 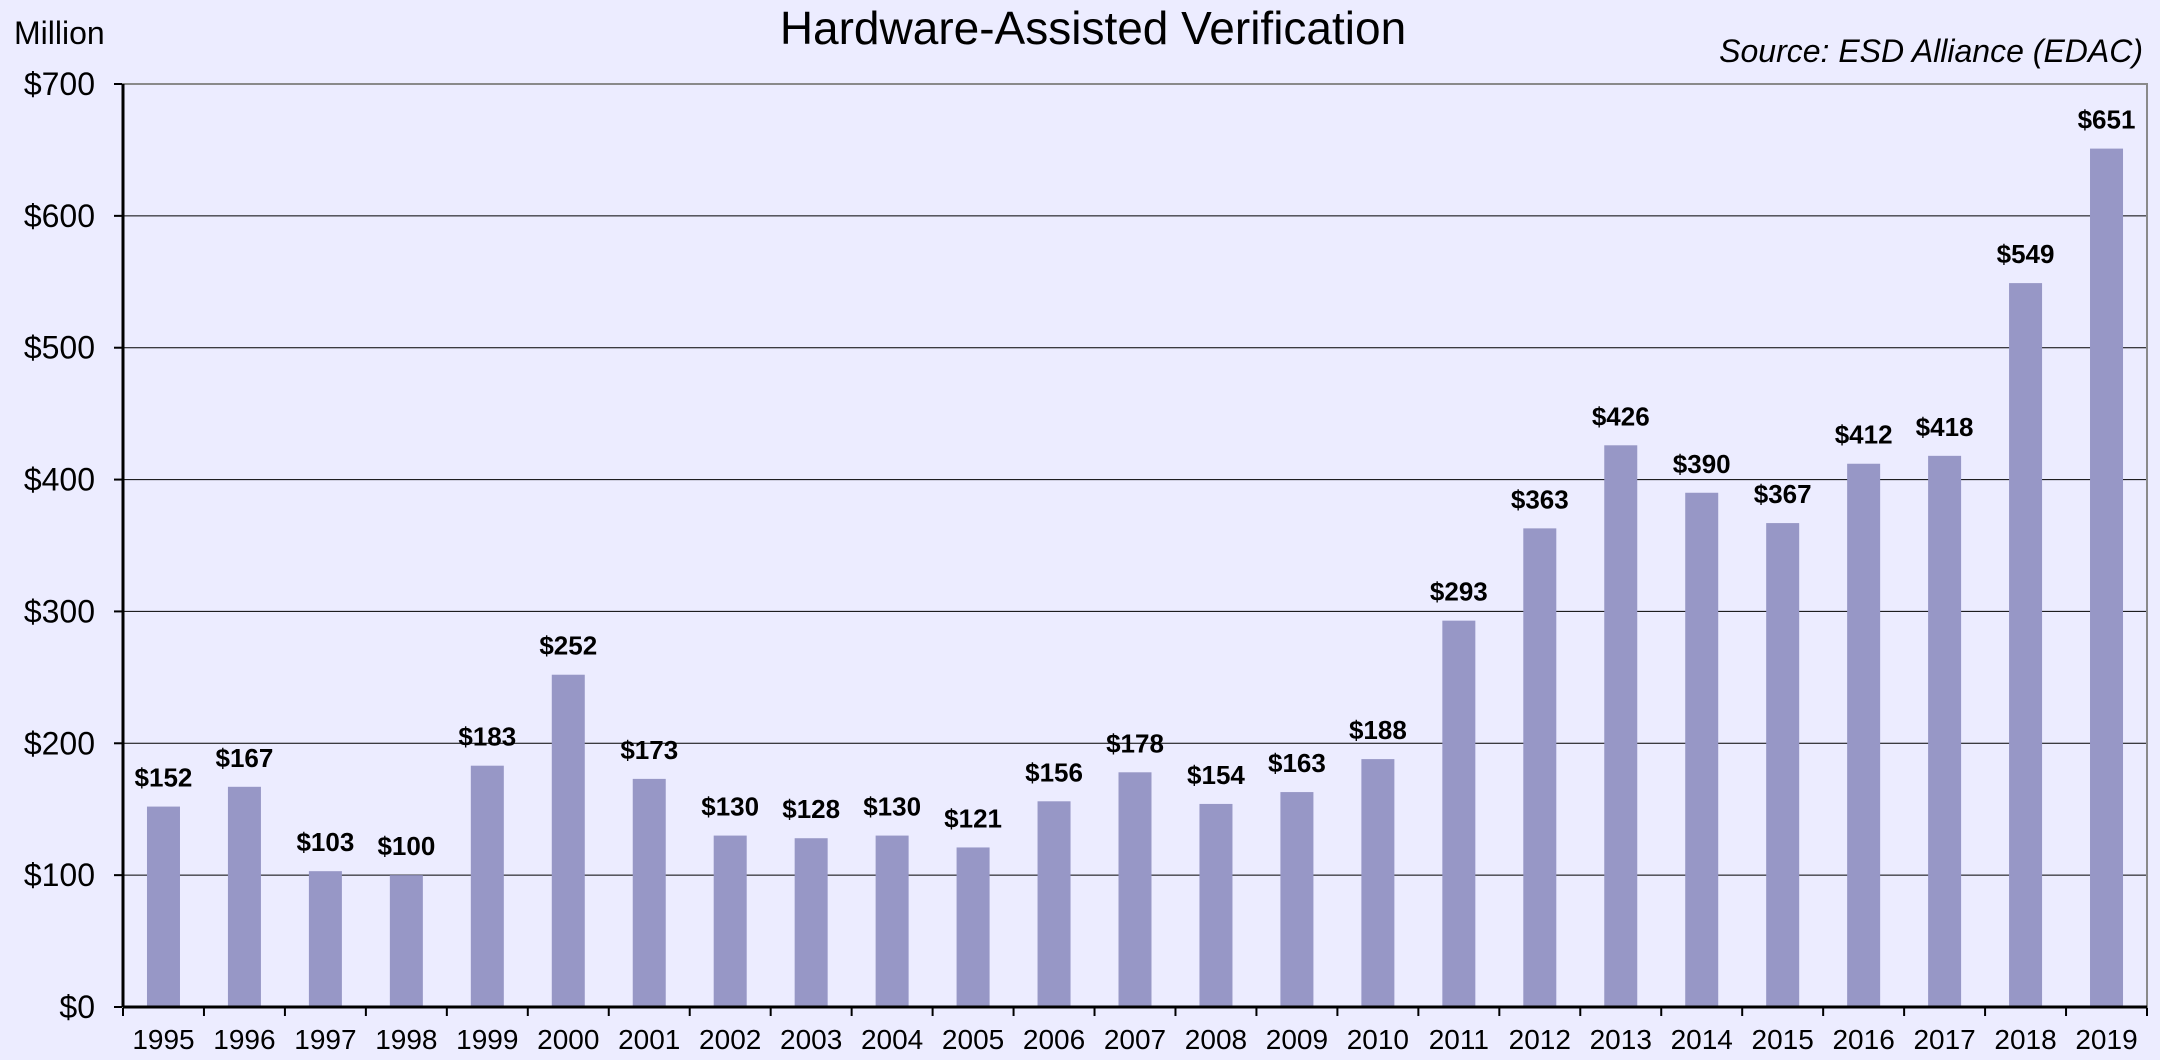 What do you see at coordinates (1093, 28) in the screenshot?
I see `chart-title: Hardware-Assisted Verification` at bounding box center [1093, 28].